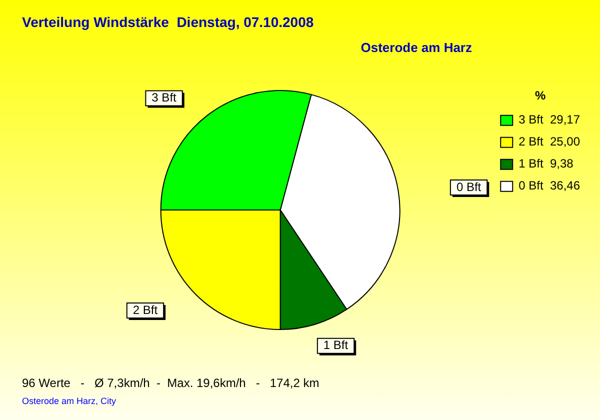 Image resolution: width=600 pixels, height=420 pixels. Describe the element at coordinates (168, 22) in the screenshot. I see `chart-title: Verteilung Windstärke Dienstag, 07.10.2008` at that location.